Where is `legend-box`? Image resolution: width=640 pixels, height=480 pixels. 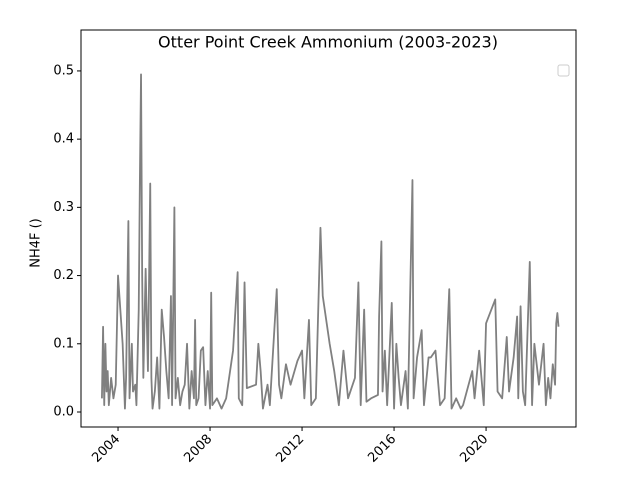
legend-box is located at coordinates (563, 70).